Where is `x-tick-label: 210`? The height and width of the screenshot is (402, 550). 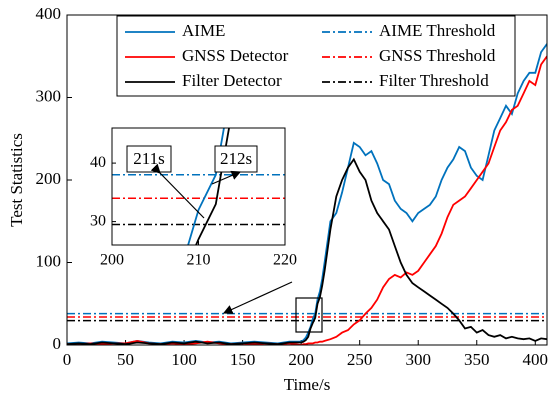 x-tick-label: 210 is located at coordinates (199, 260).